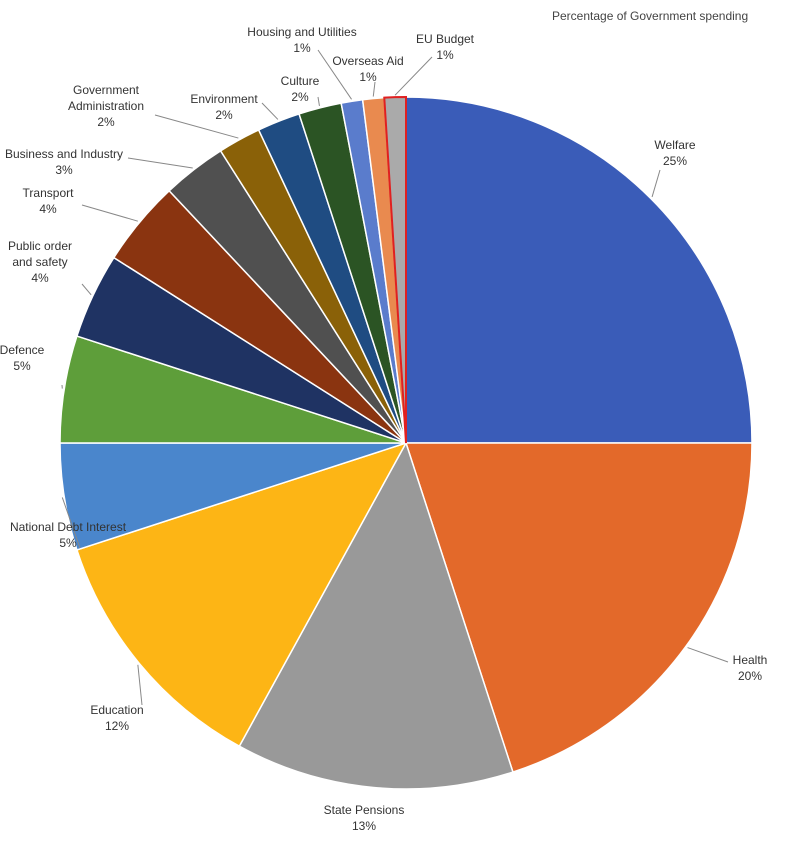  I want to click on category-label: Transport, so click(48, 193).